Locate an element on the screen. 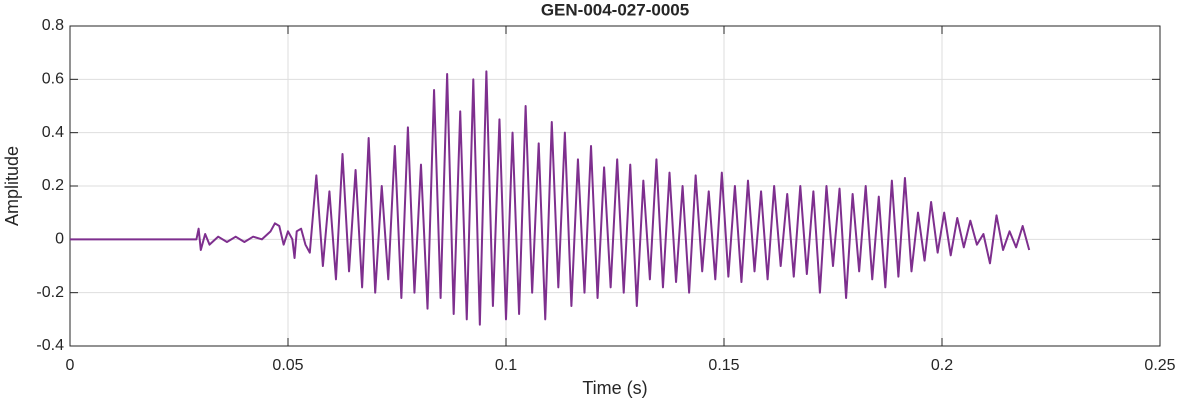 The width and height of the screenshot is (1182, 404). y-tick-label: 0.2 is located at coordinates (53, 185).